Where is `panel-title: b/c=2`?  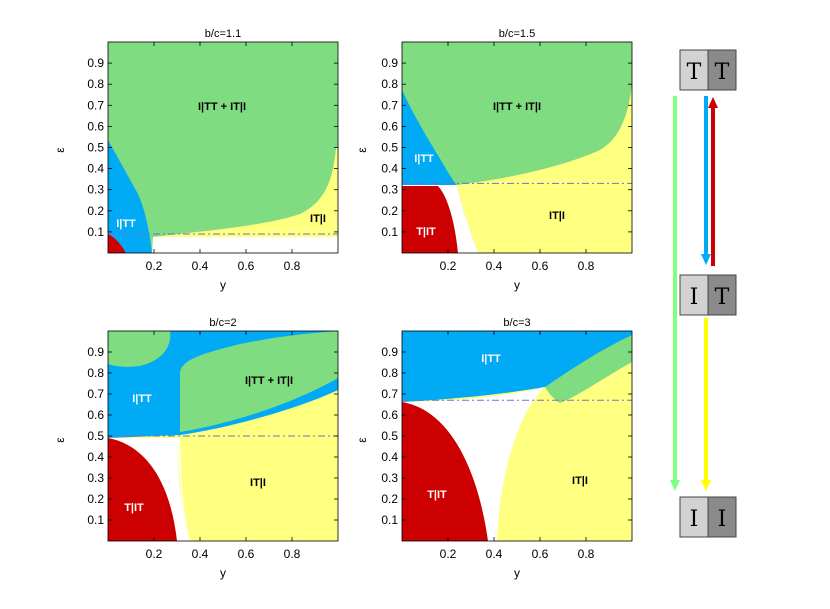 panel-title: b/c=2 is located at coordinates (222, 323).